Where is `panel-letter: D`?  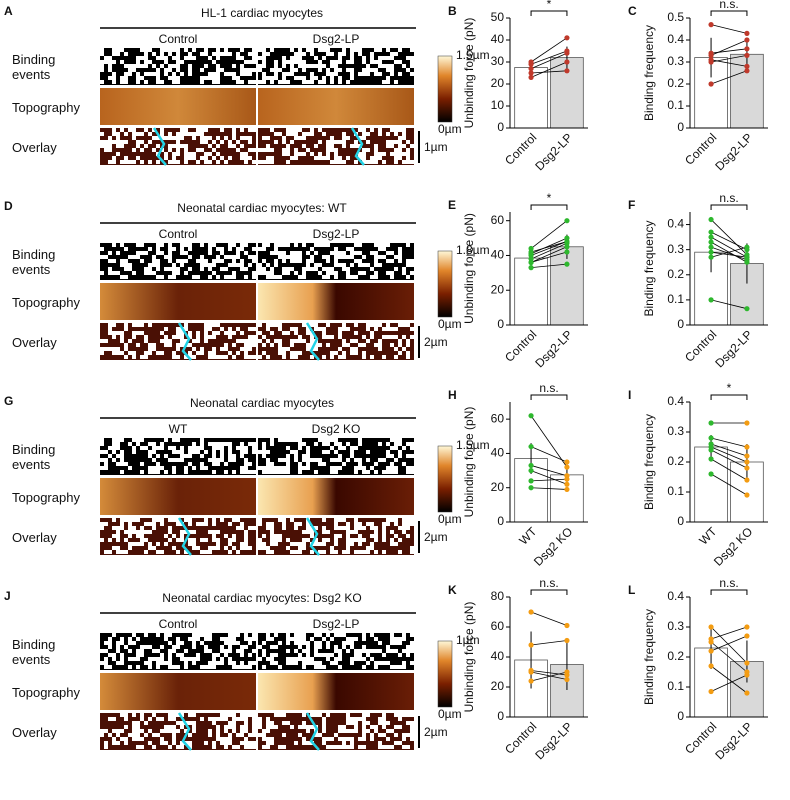 panel-letter: D is located at coordinates (8, 206).